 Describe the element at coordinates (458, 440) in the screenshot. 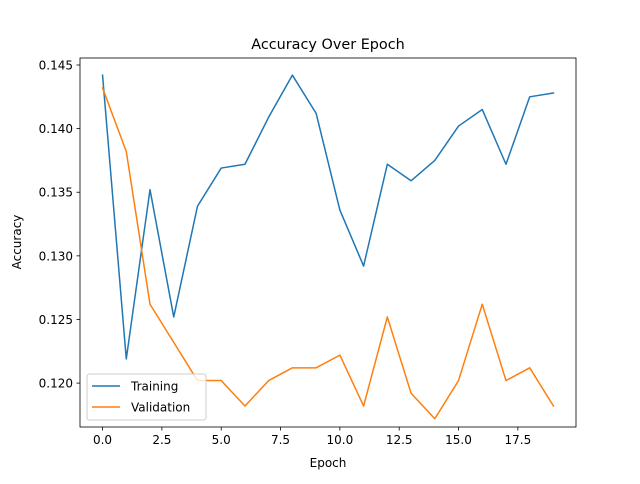

I see `x-tick-label: 15.0` at that location.